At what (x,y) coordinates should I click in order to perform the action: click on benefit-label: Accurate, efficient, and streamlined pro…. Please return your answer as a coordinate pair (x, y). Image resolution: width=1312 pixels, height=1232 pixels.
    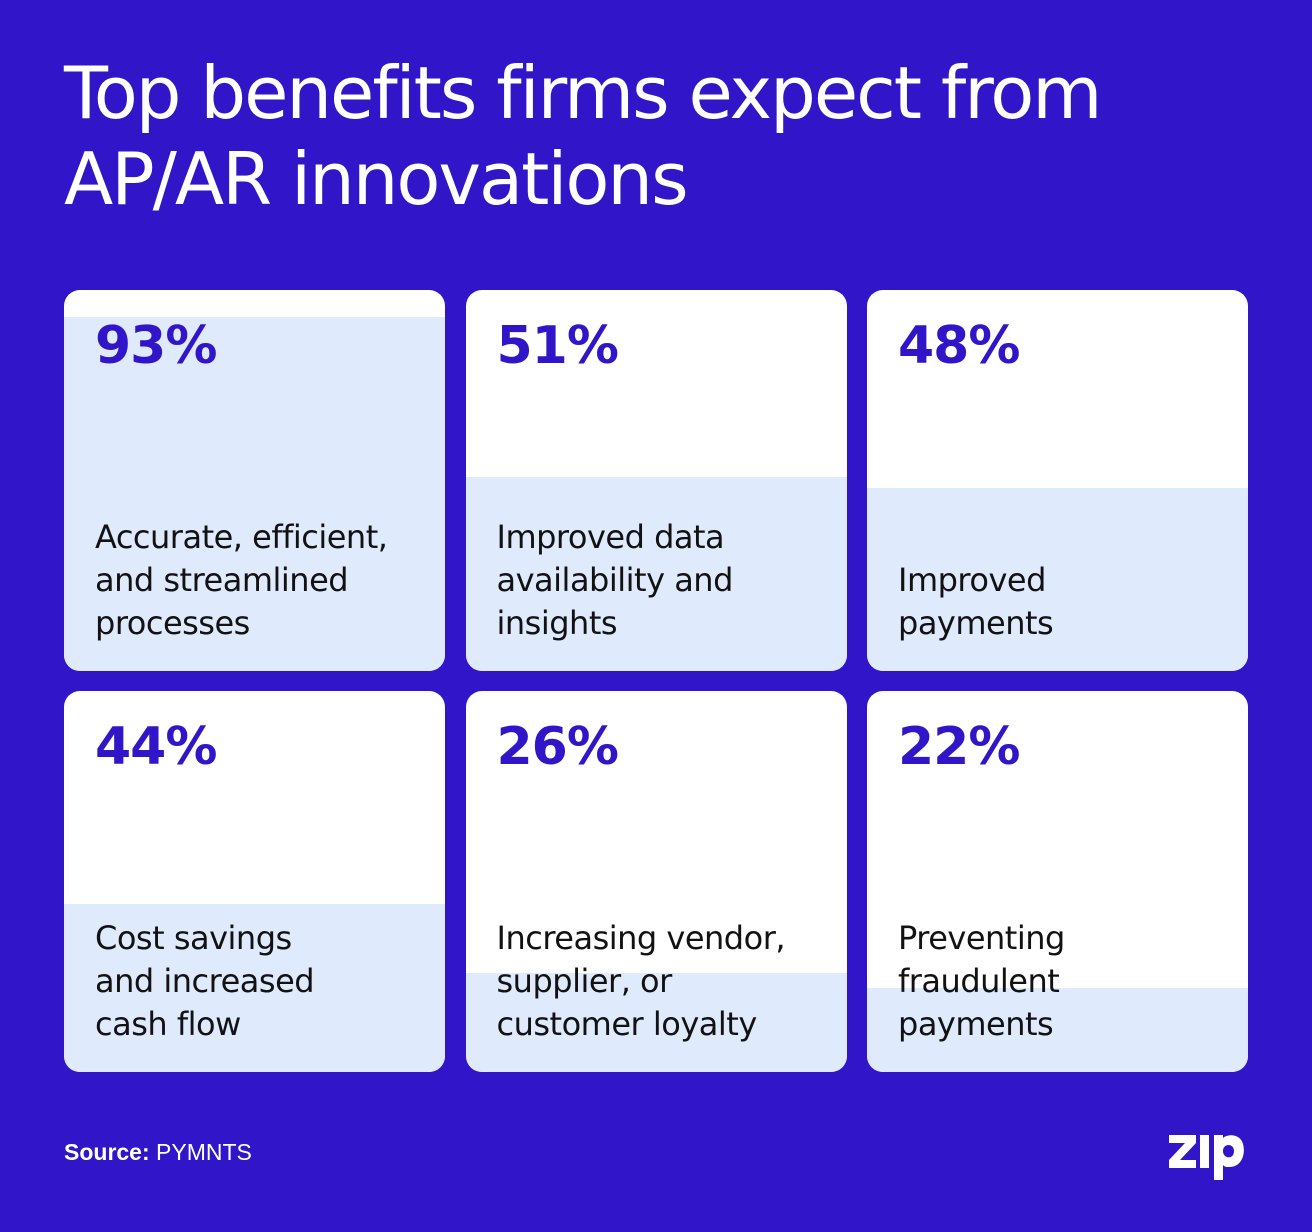
    Looking at the image, I should click on (241, 580).